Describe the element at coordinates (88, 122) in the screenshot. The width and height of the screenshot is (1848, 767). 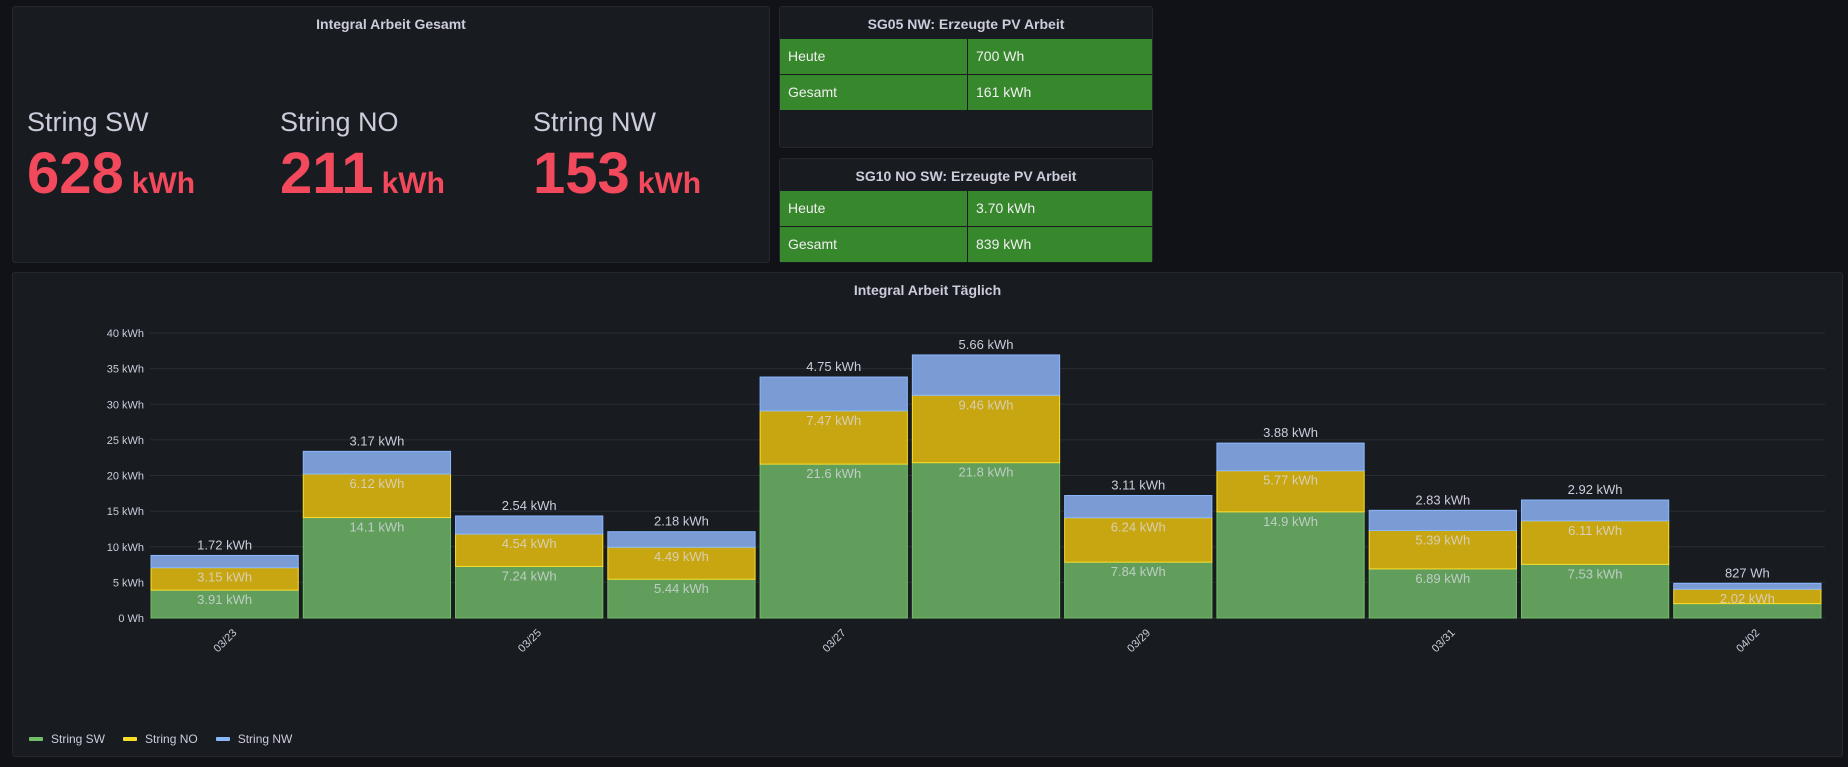
I see `stat-label: String SW` at that location.